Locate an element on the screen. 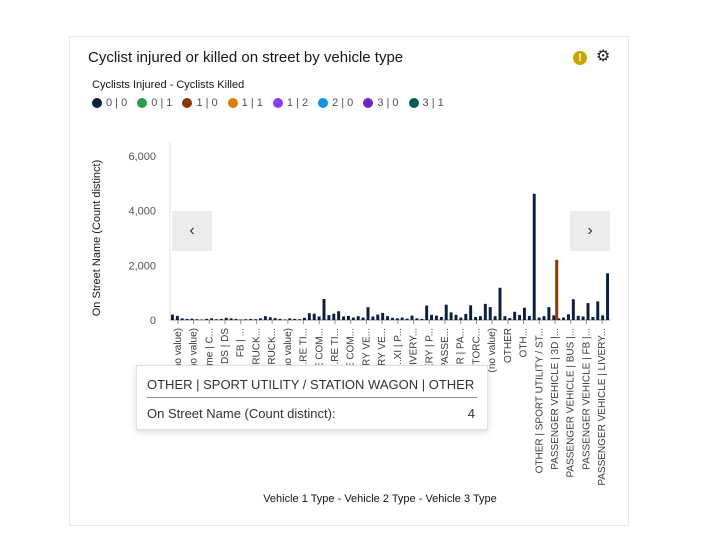 Image resolution: width=719 pixels, height=557 pixels. tooltip-value: 4 is located at coordinates (471, 413).